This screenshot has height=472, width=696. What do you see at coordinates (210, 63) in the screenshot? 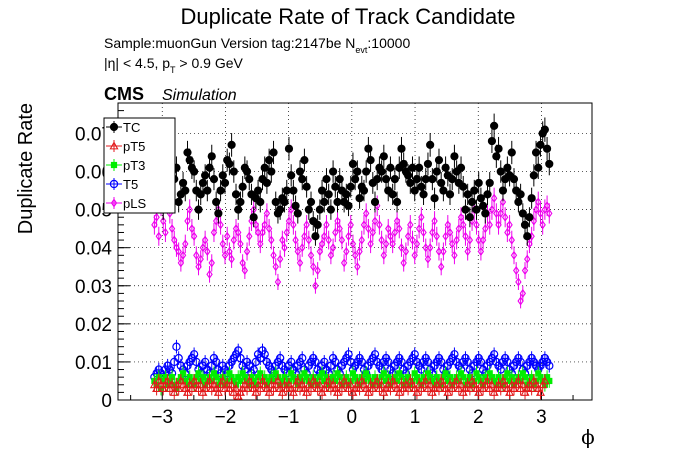
I see `cut-info-suffix: > 0.9 GeV` at bounding box center [210, 63].